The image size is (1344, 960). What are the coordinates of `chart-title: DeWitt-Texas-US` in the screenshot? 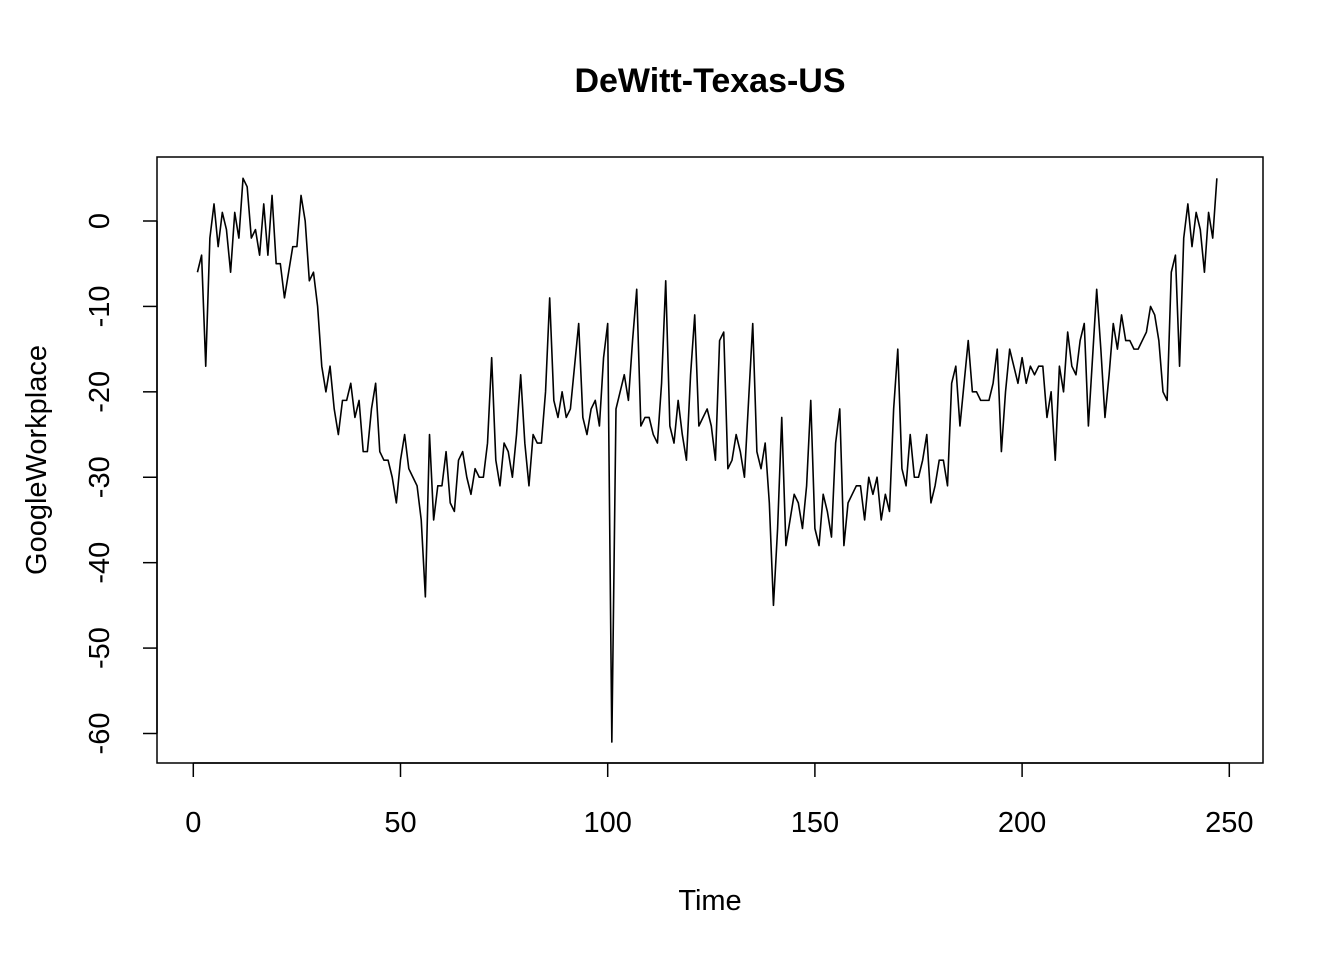 It's located at (709, 81).